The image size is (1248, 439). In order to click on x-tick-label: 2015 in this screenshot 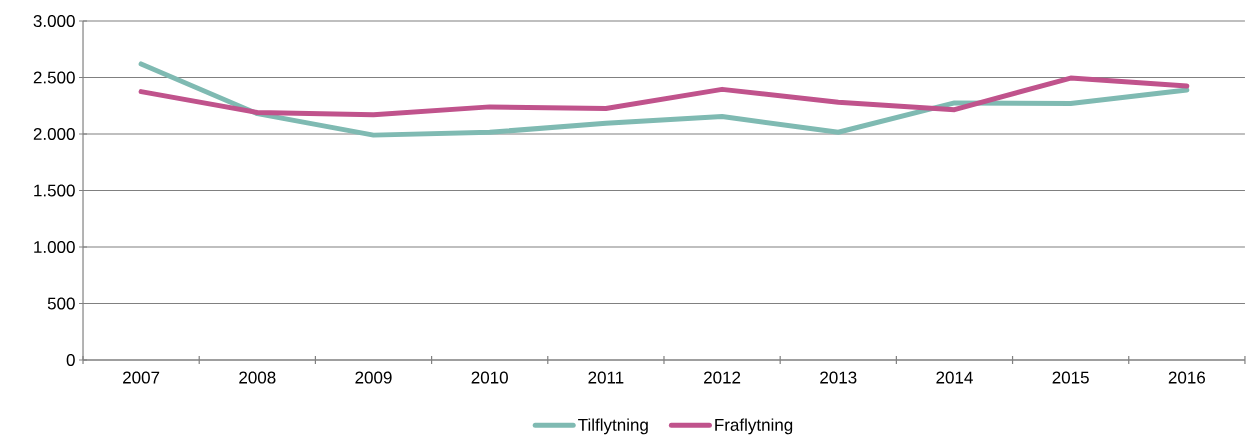, I will do `click(1070, 377)`.